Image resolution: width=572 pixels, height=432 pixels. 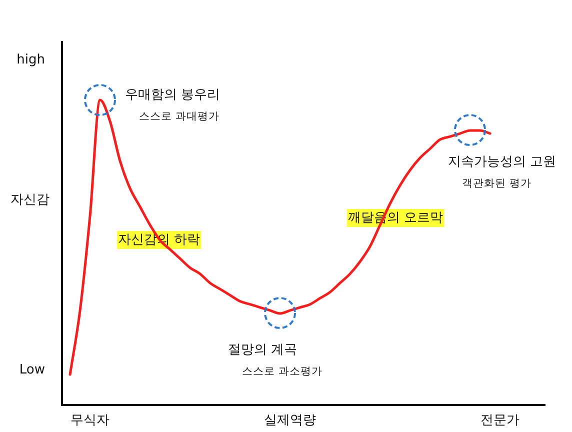 I want to click on annotation: 절망의 계곡 스스로 과소평가, so click(x=275, y=360).